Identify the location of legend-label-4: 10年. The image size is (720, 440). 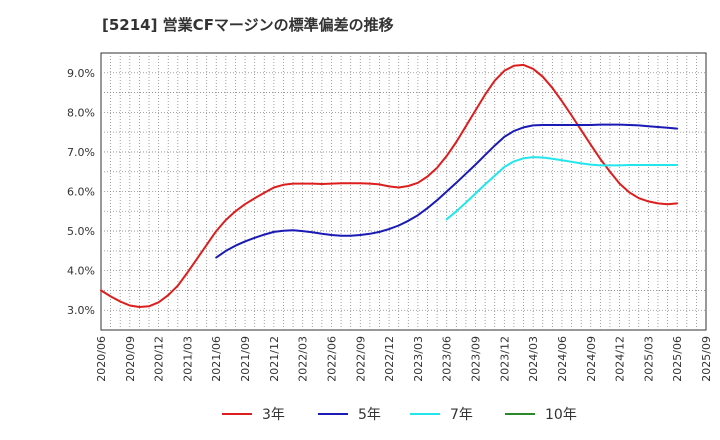
(561, 415).